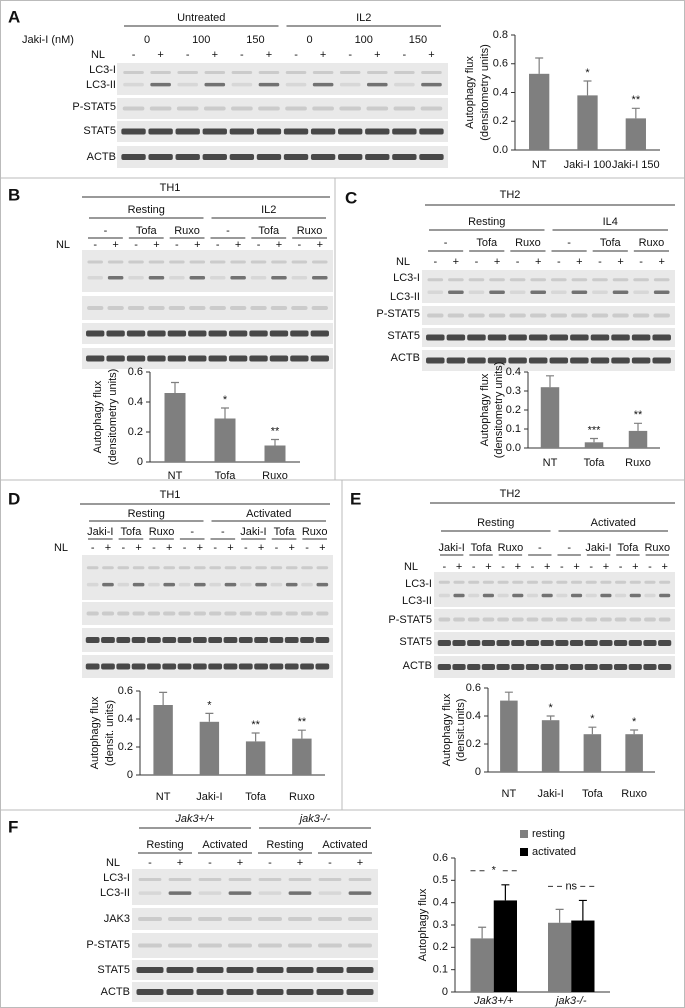 The height and width of the screenshot is (1008, 685). I want to click on x-tick-label: Tofa, so click(226, 476).